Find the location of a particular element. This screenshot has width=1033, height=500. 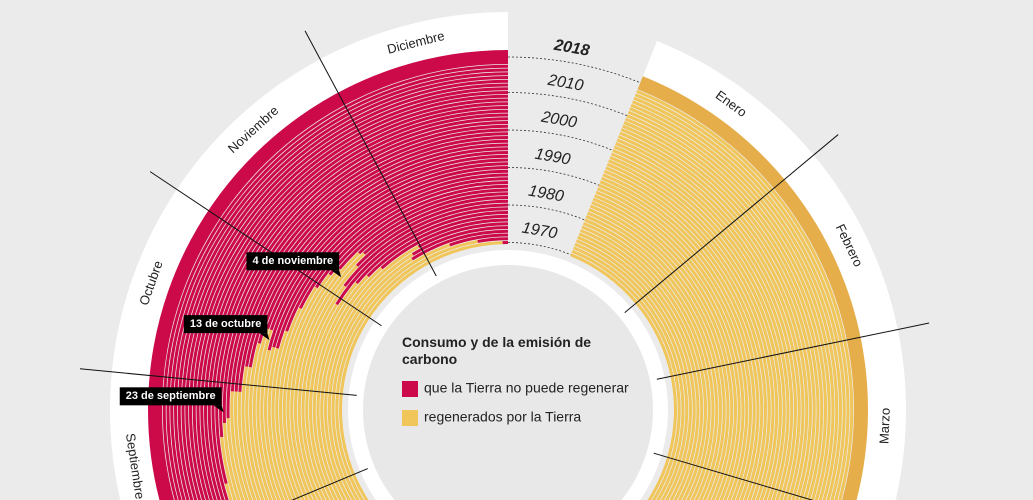

year-label: 1970 is located at coordinates (540, 231).